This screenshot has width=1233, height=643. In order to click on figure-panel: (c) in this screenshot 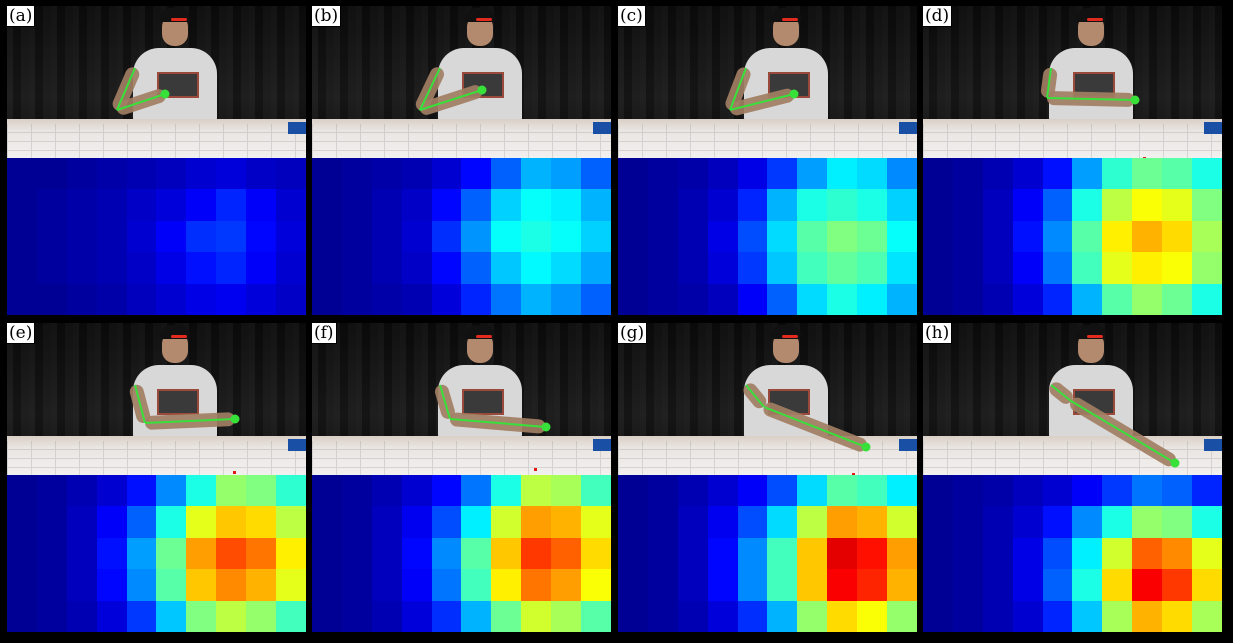, I will do `click(767, 160)`.